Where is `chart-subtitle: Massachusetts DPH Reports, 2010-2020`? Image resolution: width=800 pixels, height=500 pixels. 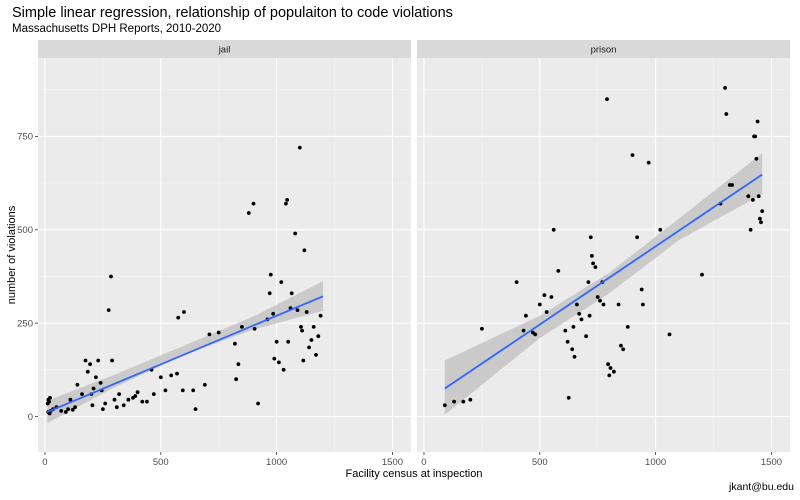
chart-subtitle: Massachusetts DPH Reports, 2010-2020 is located at coordinates (117, 29).